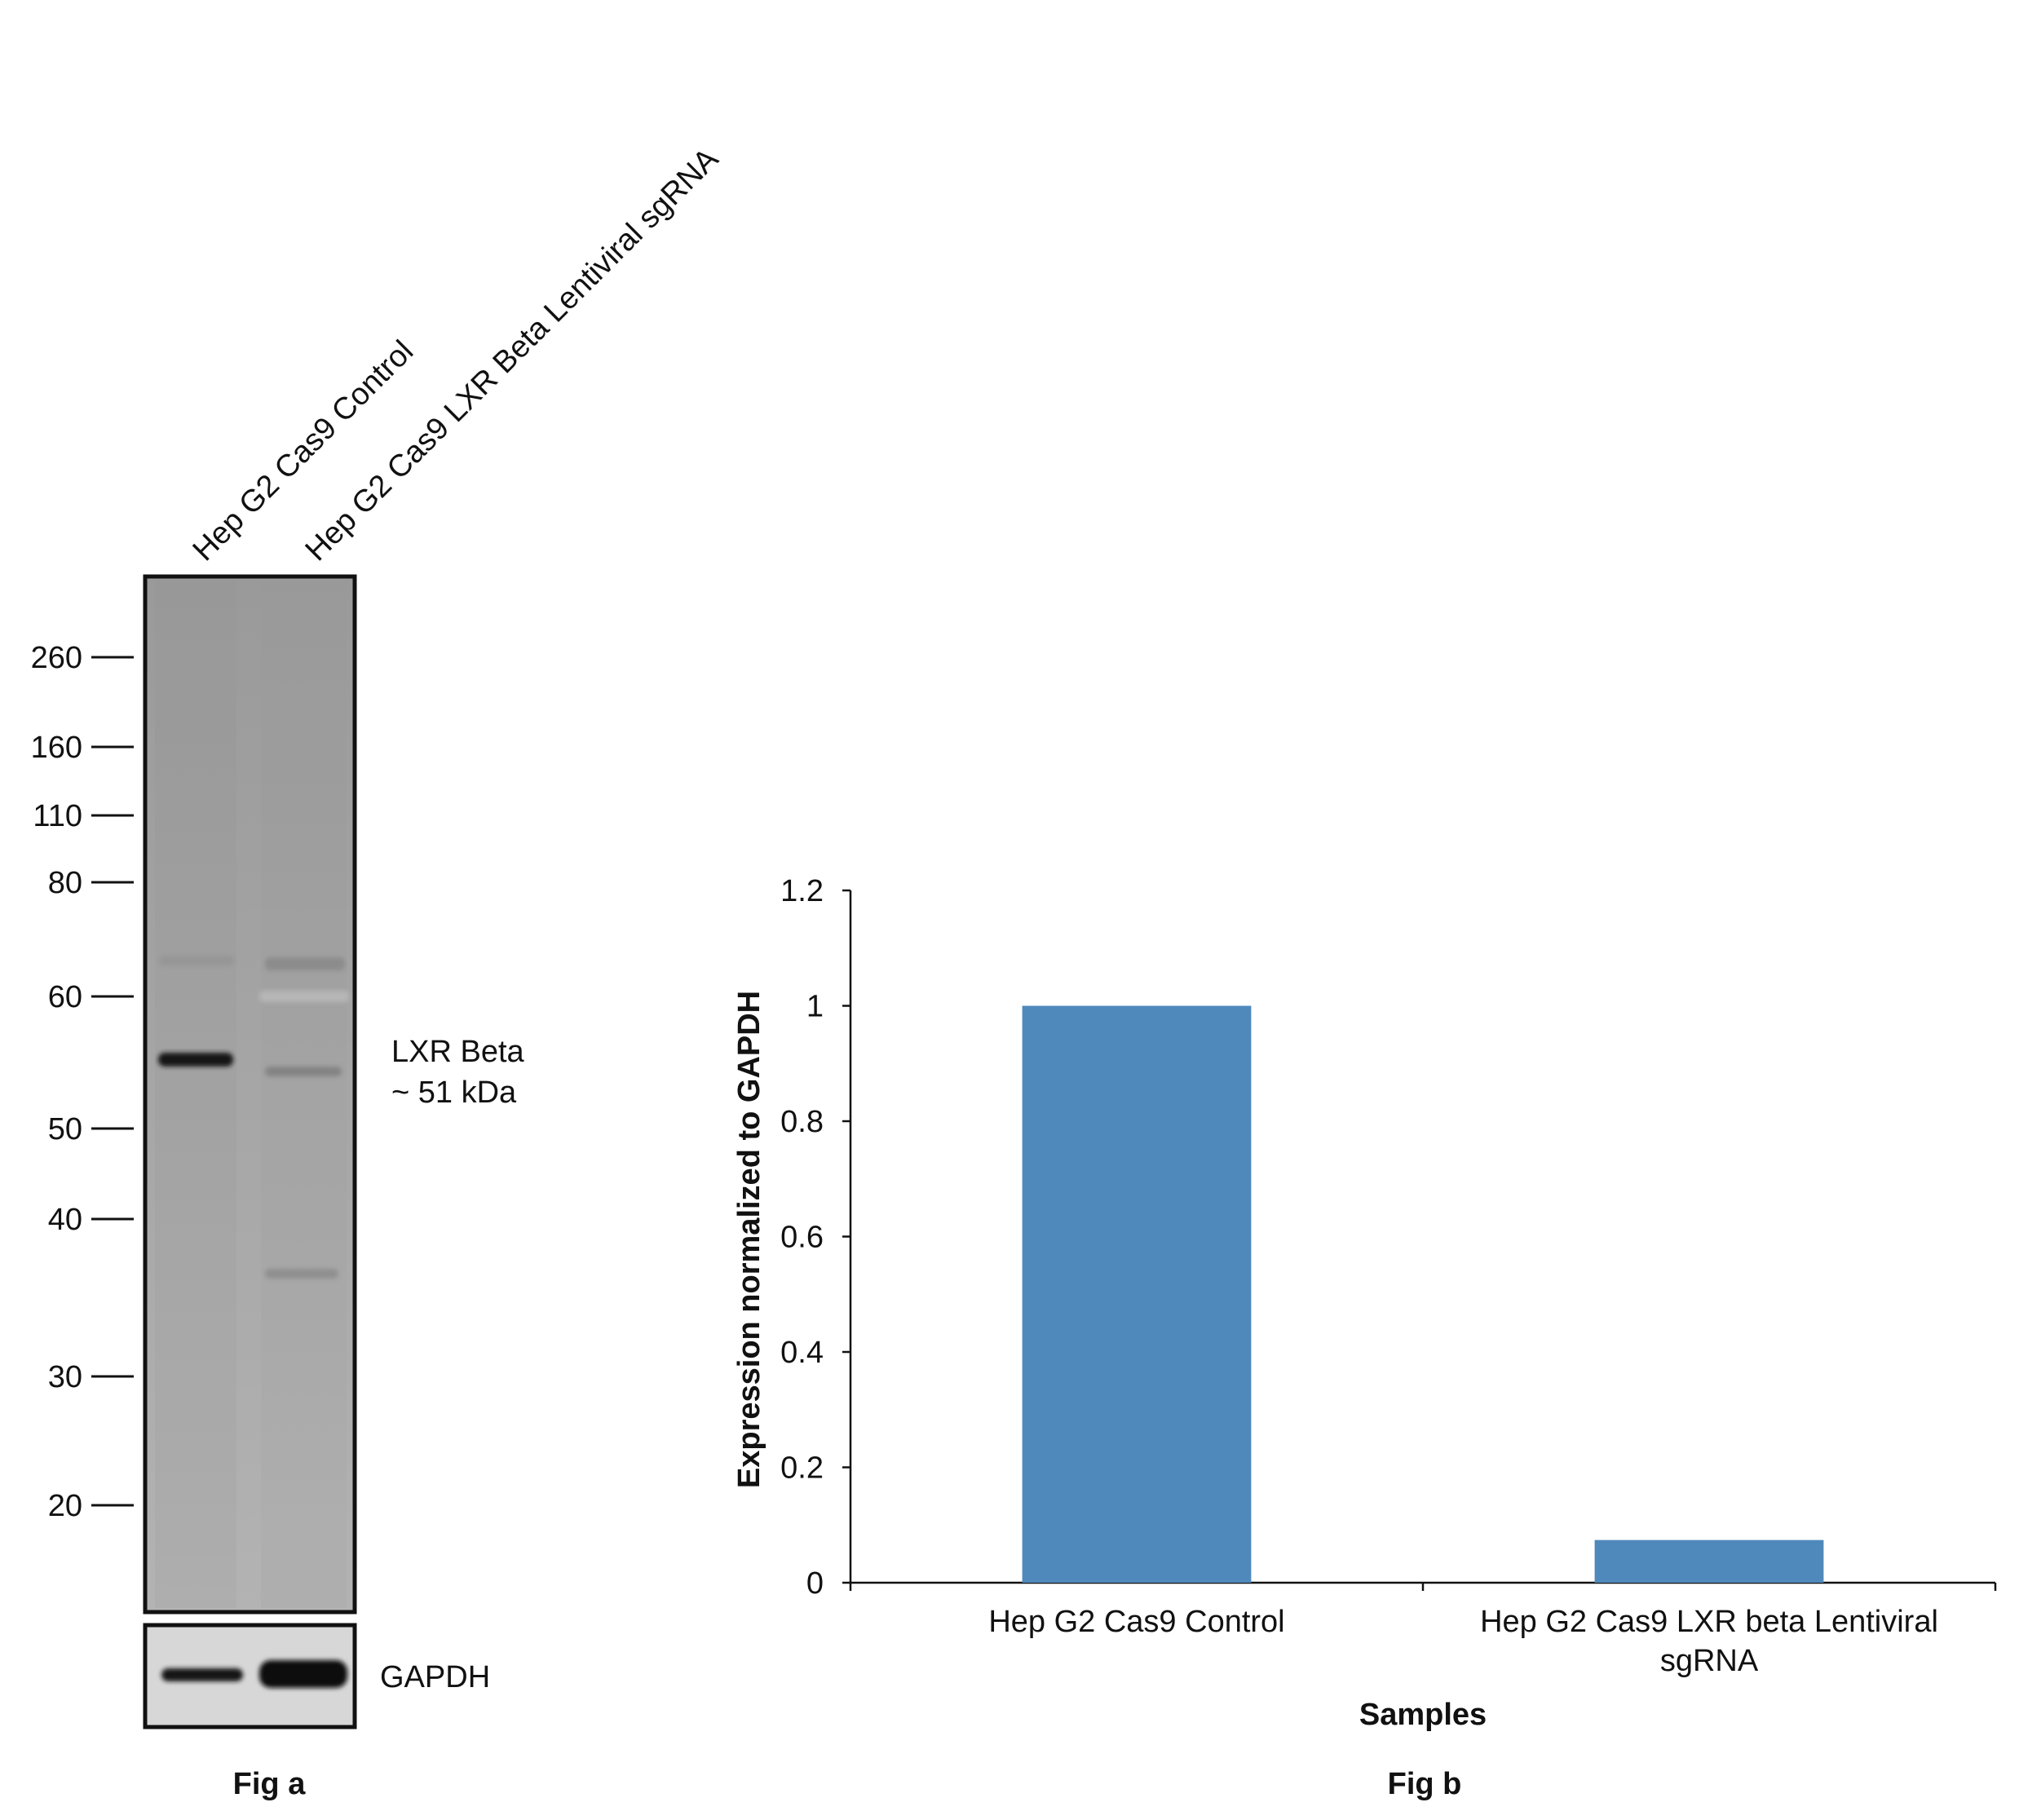 Image resolution: width=2019 pixels, height=1820 pixels. What do you see at coordinates (196, 960) in the screenshot?
I see `faint-band-70-lane1` at bounding box center [196, 960].